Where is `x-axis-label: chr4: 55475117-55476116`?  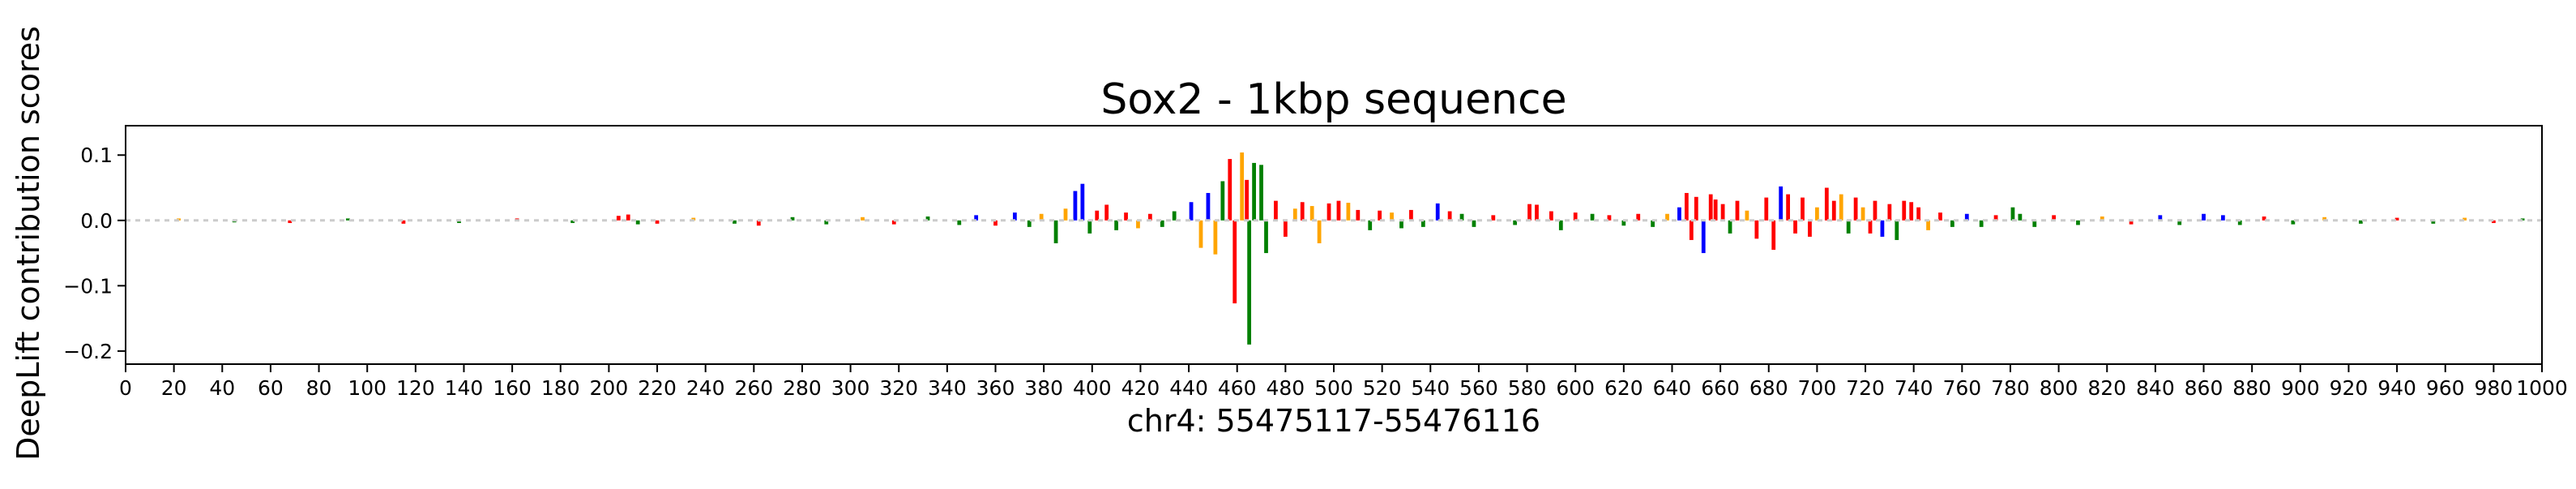
x-axis-label: chr4: 55475117-55476116 is located at coordinates (1333, 421).